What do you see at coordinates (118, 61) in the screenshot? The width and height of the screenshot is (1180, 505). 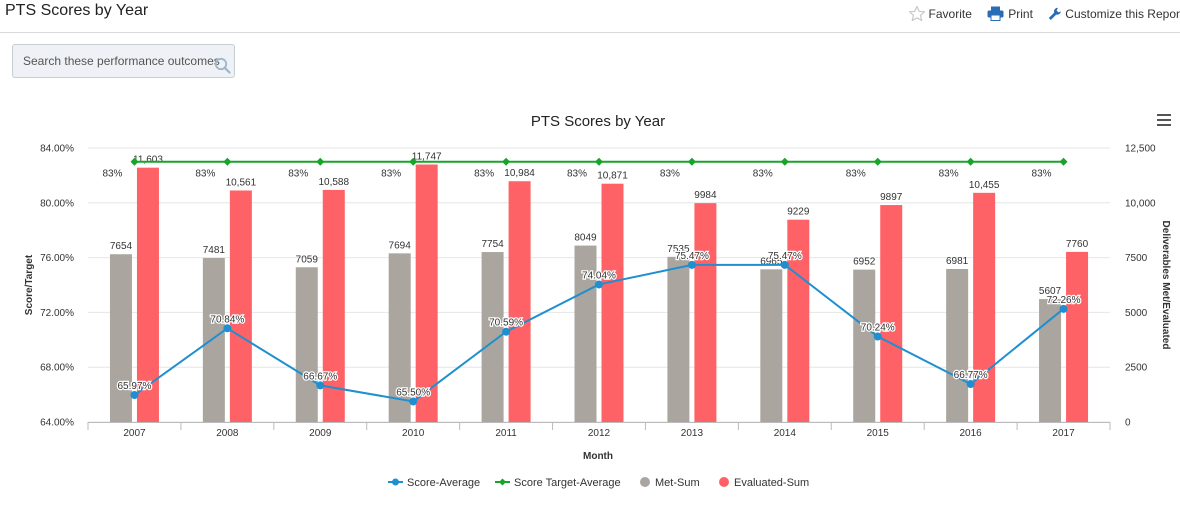 I see `search-input` at bounding box center [118, 61].